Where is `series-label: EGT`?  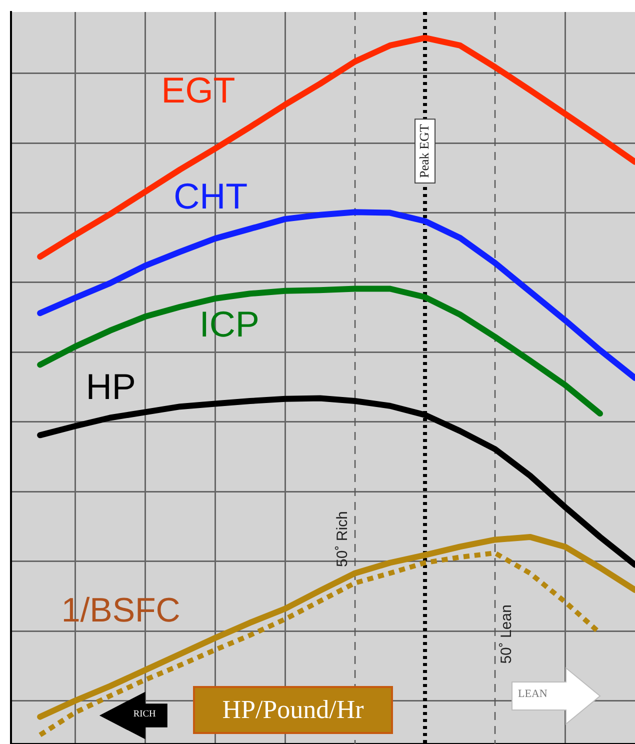 series-label: EGT is located at coordinates (198, 89).